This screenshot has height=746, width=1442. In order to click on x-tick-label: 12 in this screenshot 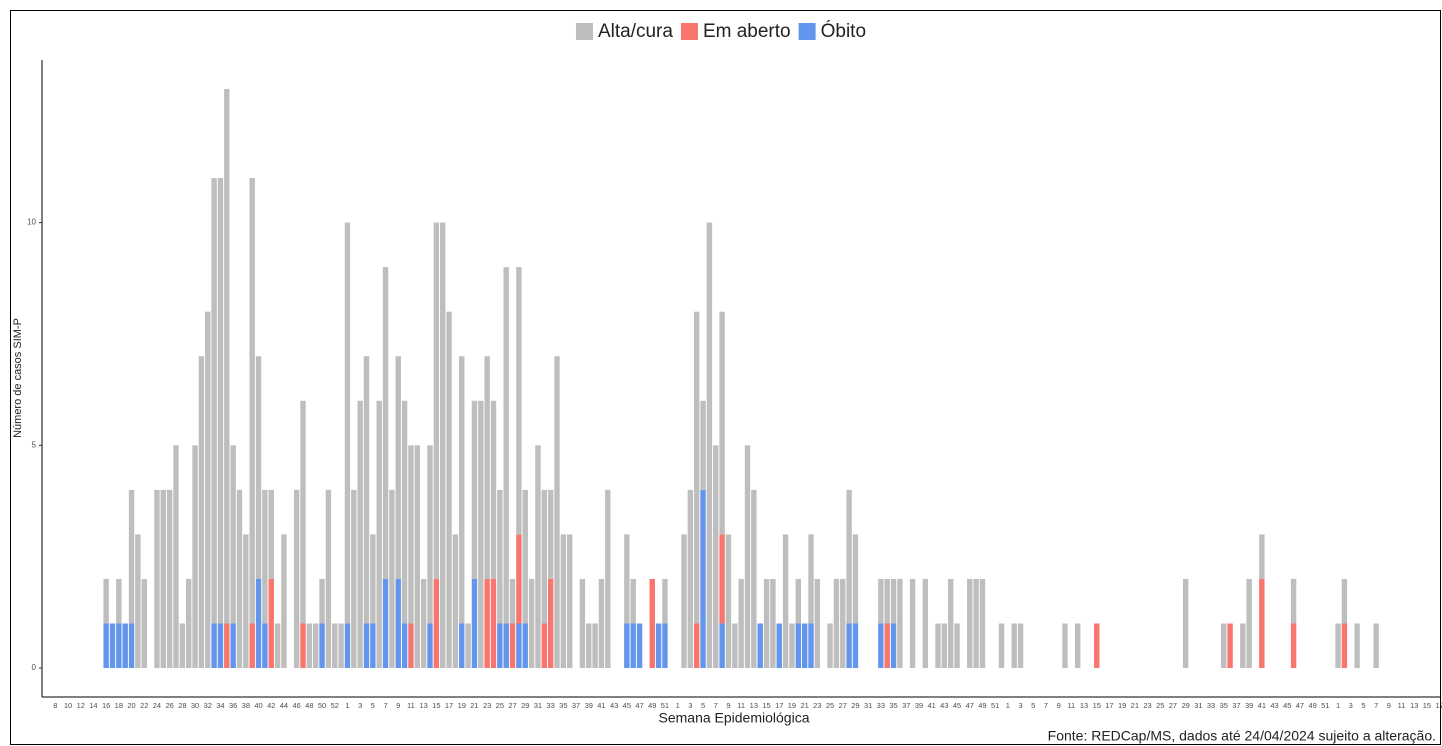, I will do `click(81, 705)`.